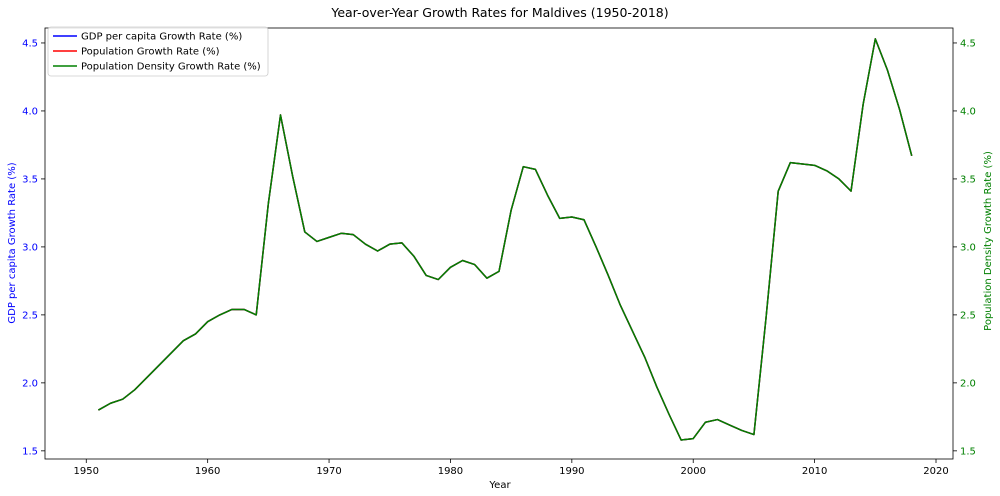 The height and width of the screenshot is (496, 1000). I want to click on x-tick-label: 1970, so click(328, 471).